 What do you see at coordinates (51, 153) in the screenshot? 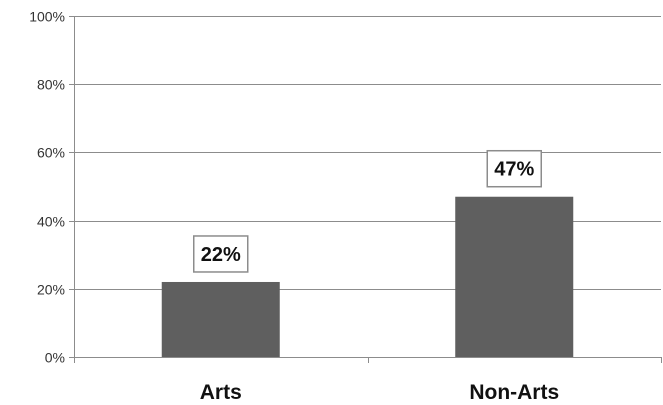
I see `y-tick-label: 60%` at bounding box center [51, 153].